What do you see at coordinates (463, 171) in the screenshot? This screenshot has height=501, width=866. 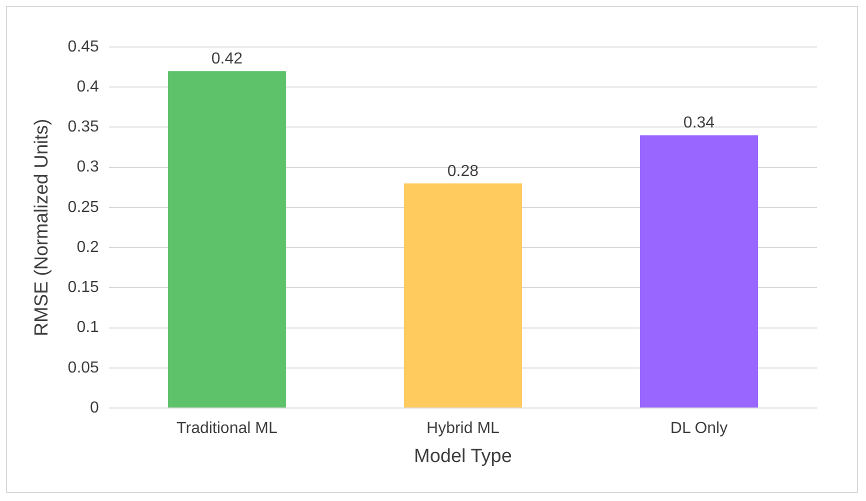 I see `data-label: 0.28` at bounding box center [463, 171].